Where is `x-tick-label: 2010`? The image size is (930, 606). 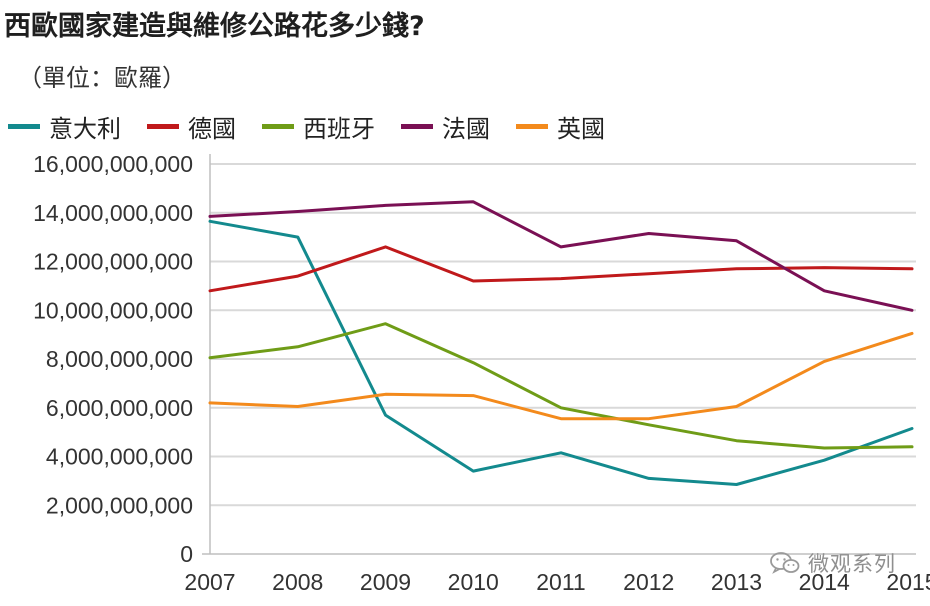
x-tick-label: 2010 is located at coordinates (473, 582).